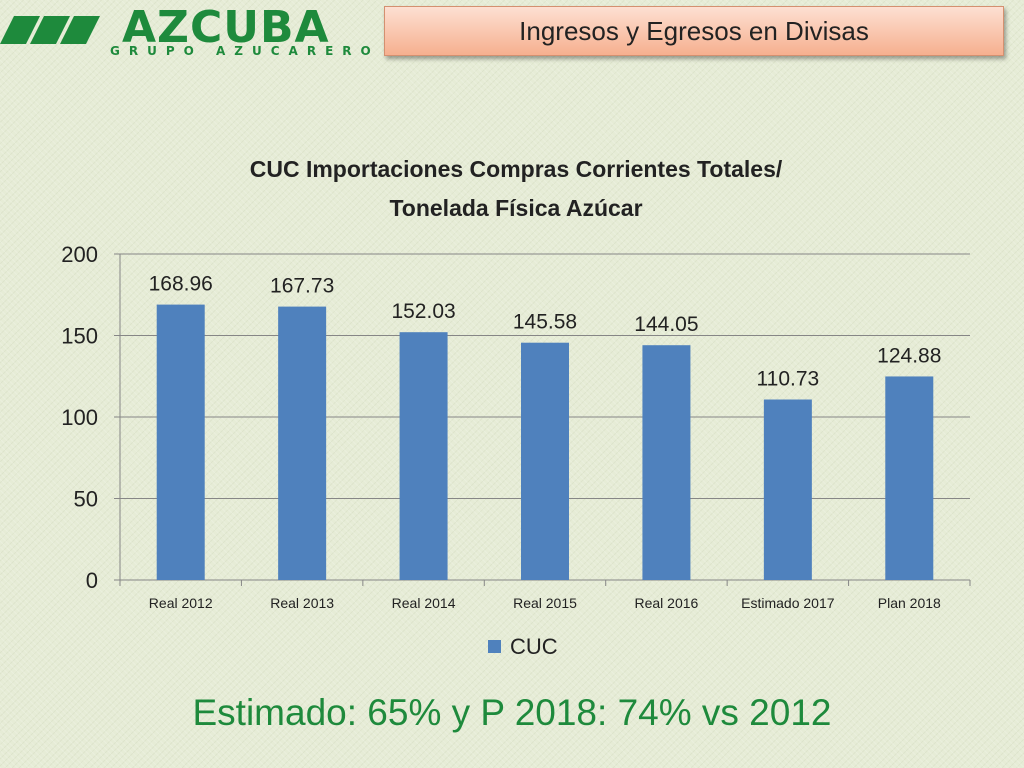 Image resolution: width=1024 pixels, height=768 pixels. I want to click on bar-plan-2018, so click(909, 478).